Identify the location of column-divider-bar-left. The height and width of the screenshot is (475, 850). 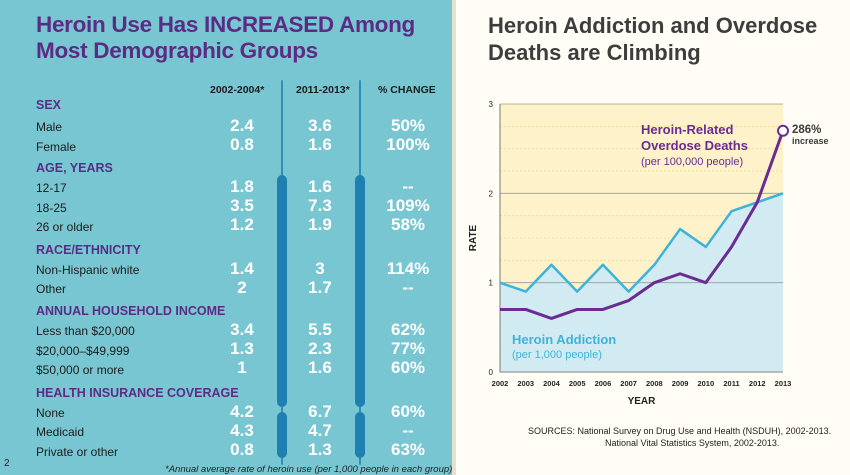
(282, 291).